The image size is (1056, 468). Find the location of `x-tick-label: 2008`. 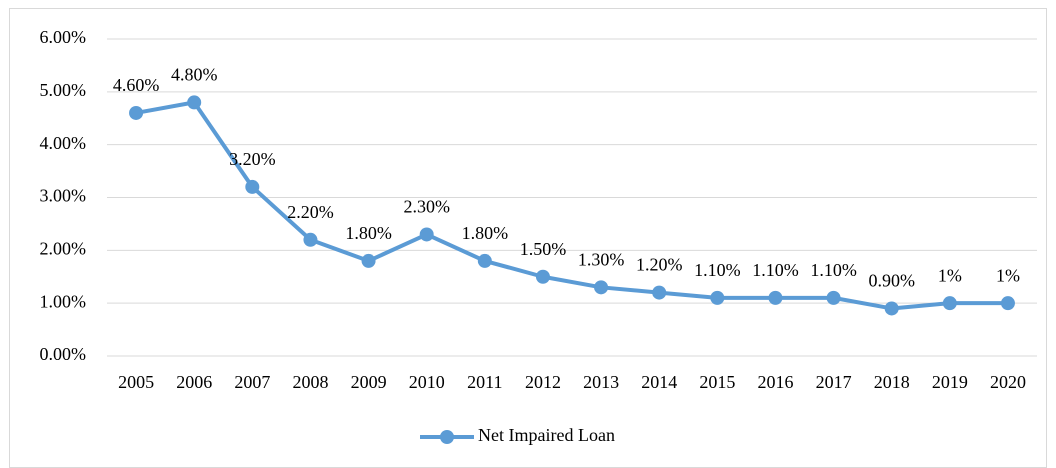

x-tick-label: 2008 is located at coordinates (310, 382).